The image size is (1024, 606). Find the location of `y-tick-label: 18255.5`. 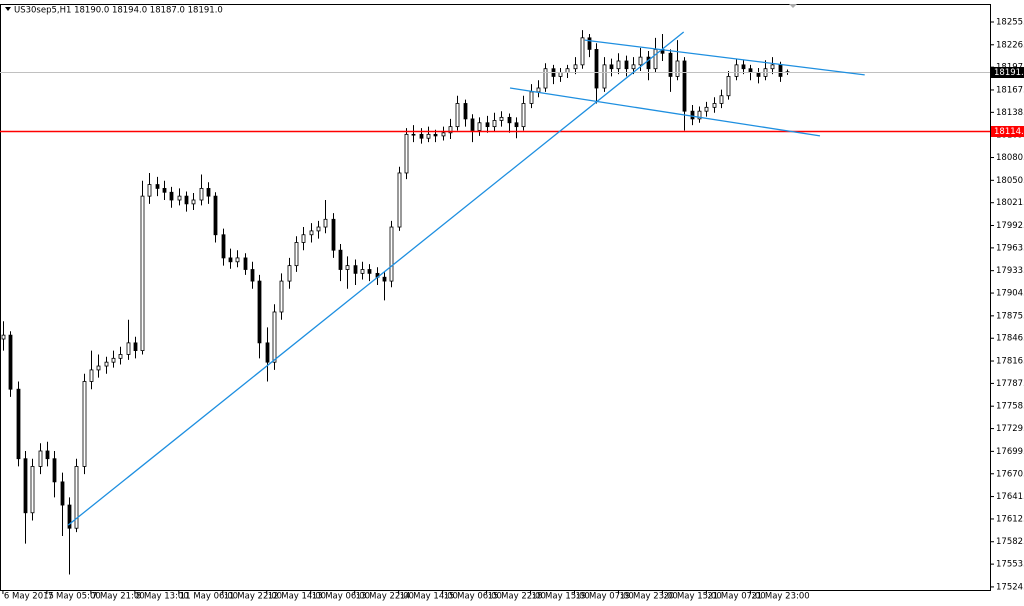

y-tick-label: 18255.5 is located at coordinates (1010, 22).